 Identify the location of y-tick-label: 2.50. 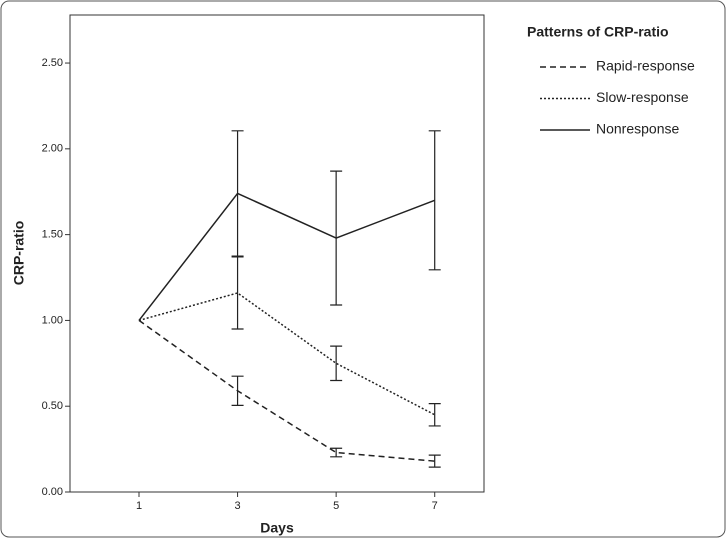
(52, 63).